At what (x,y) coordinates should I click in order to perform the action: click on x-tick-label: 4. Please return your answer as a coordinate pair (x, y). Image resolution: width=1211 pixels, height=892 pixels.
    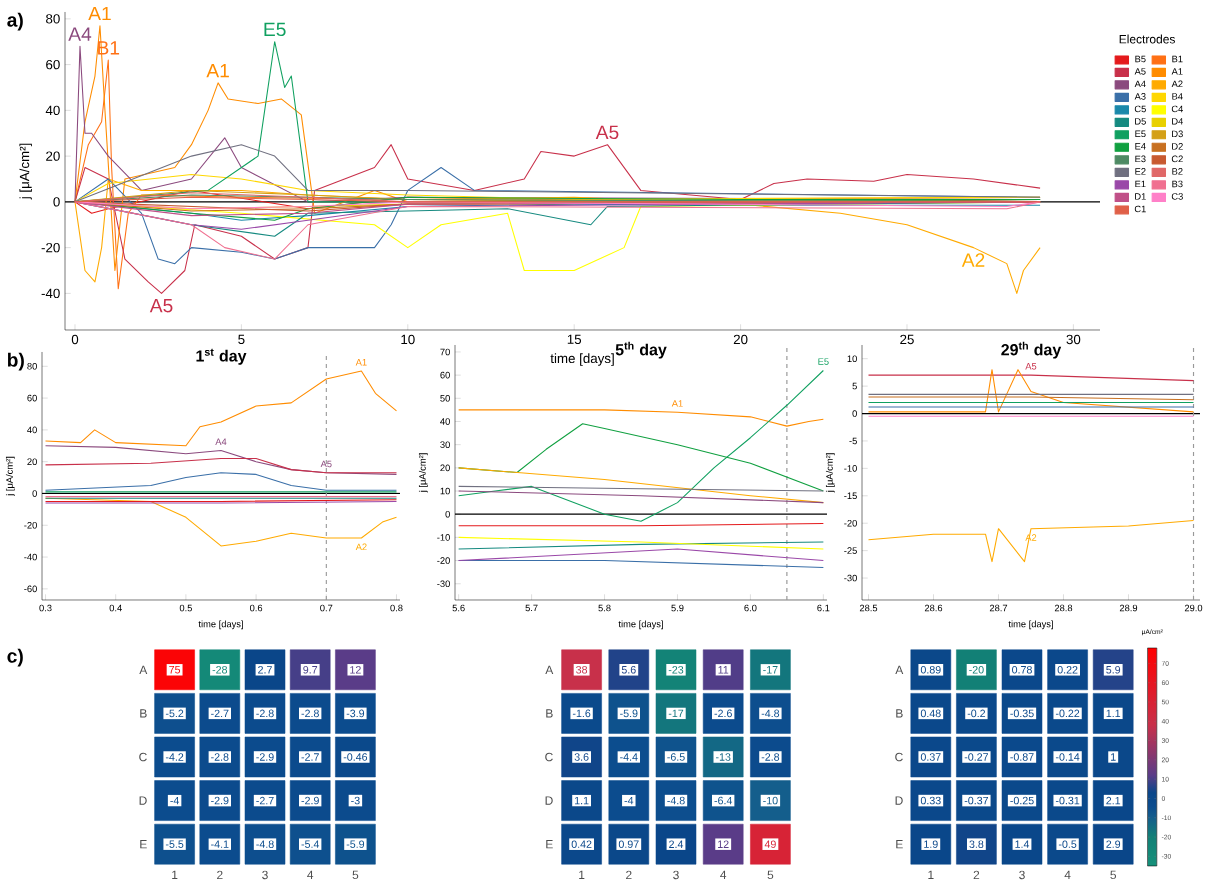
    Looking at the image, I should click on (310, 874).